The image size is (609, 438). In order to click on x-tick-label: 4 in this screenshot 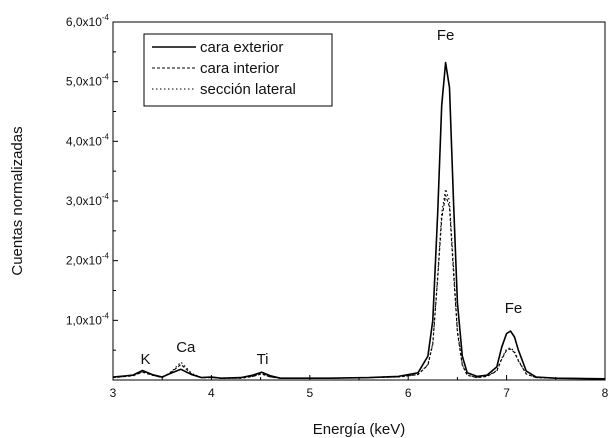, I will do `click(211, 393)`.